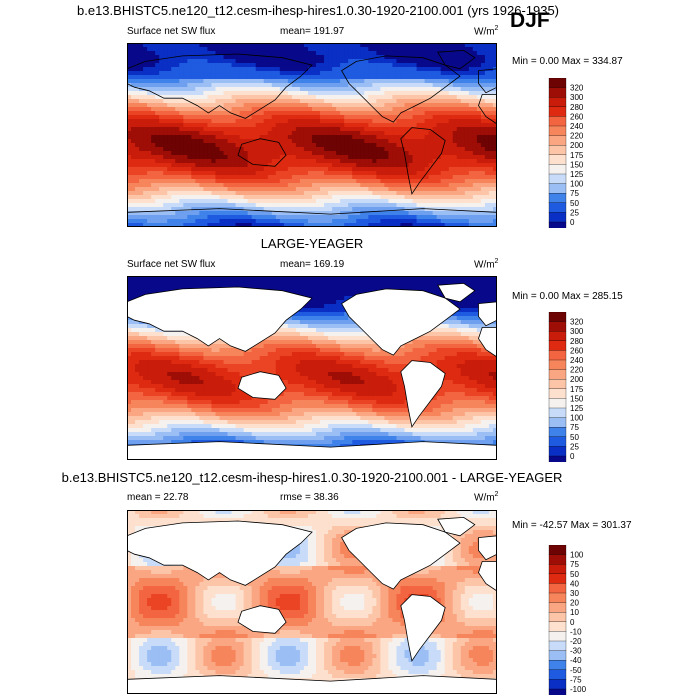 The width and height of the screenshot is (700, 700). Describe the element at coordinates (312, 31) in the screenshot. I see `panel-mean-label: mean= 191.97` at that location.